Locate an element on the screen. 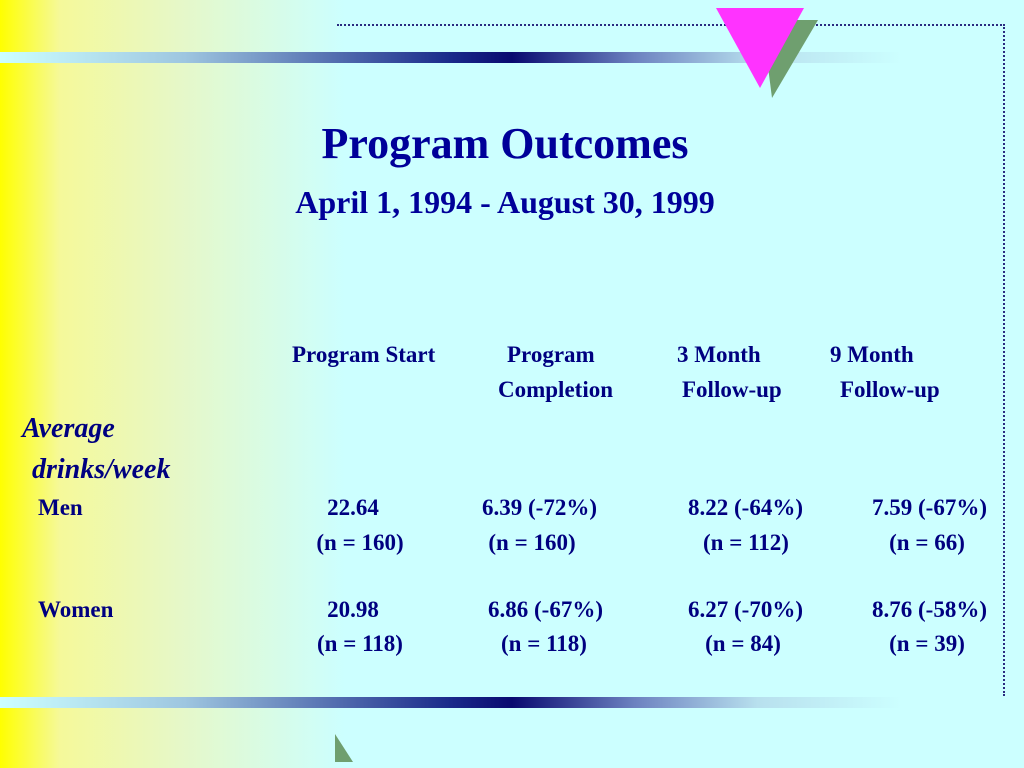  small-green-triangle-icon is located at coordinates (344, 748).